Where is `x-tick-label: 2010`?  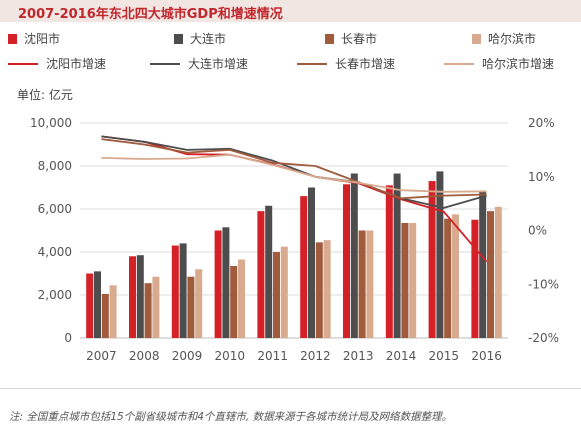
x-tick-label: 2010 is located at coordinates (230, 356).